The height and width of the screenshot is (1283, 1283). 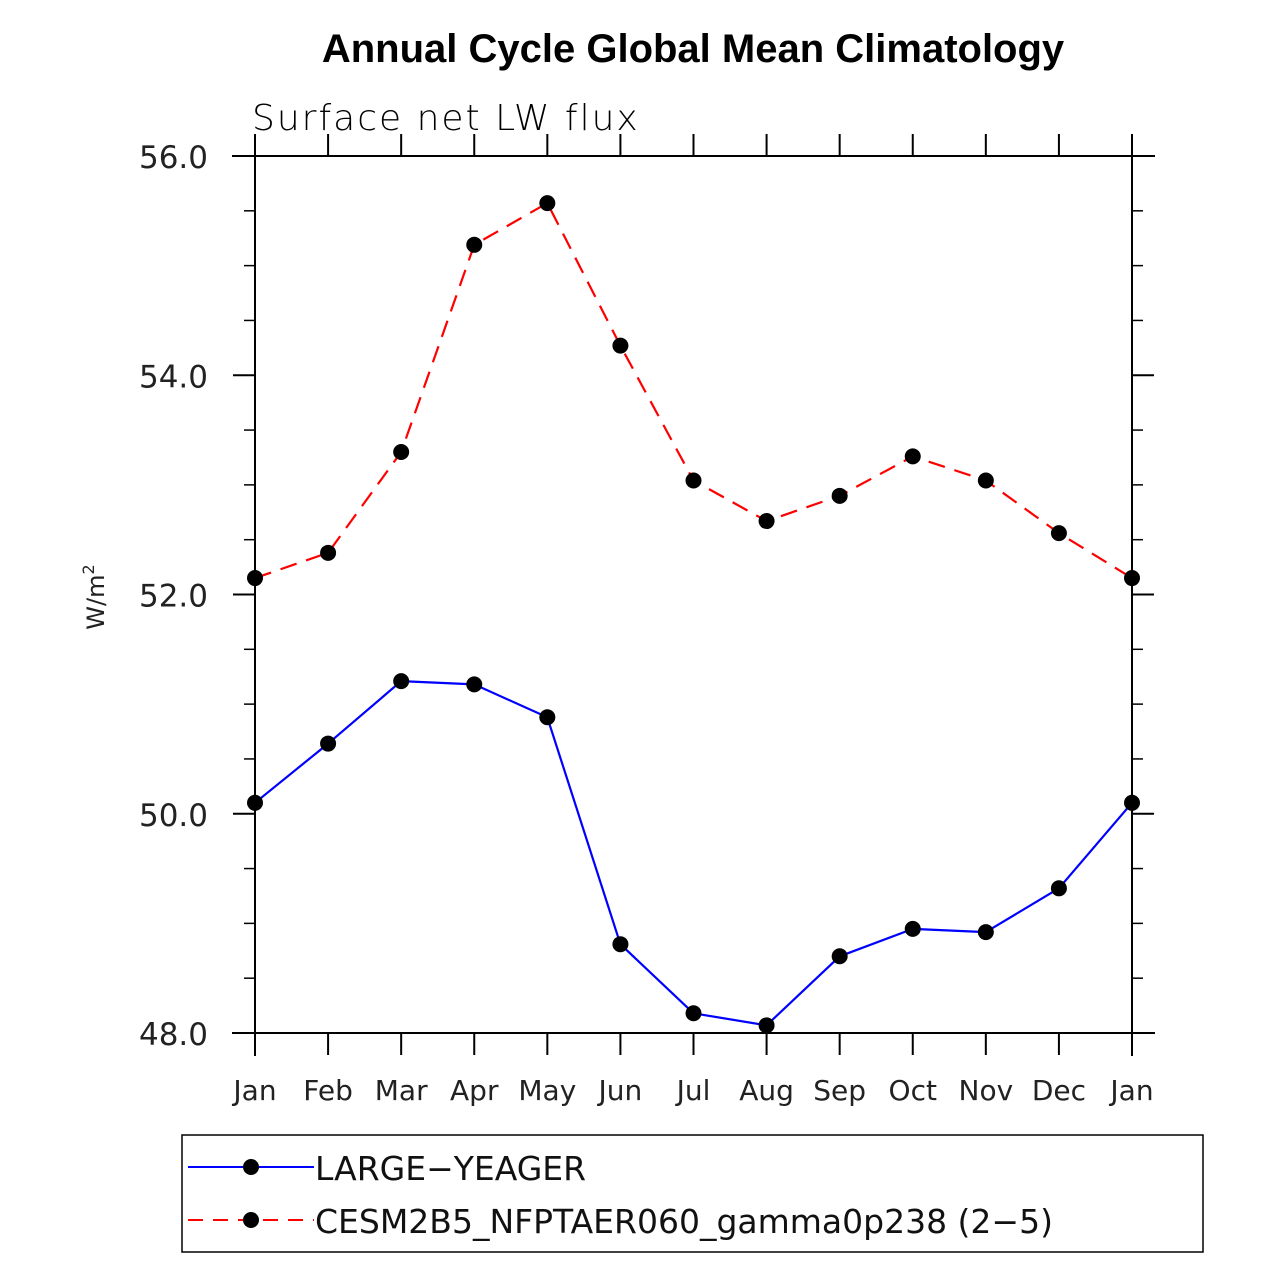 What do you see at coordinates (96, 601) in the screenshot?
I see `y-axis-label-text: W/m` at bounding box center [96, 601].